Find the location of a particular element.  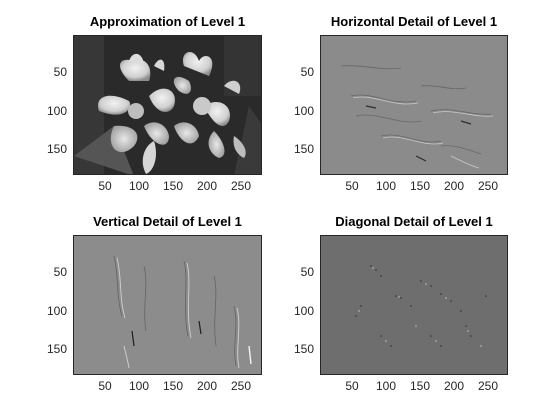

horizontal-detail-image is located at coordinates (414, 105).